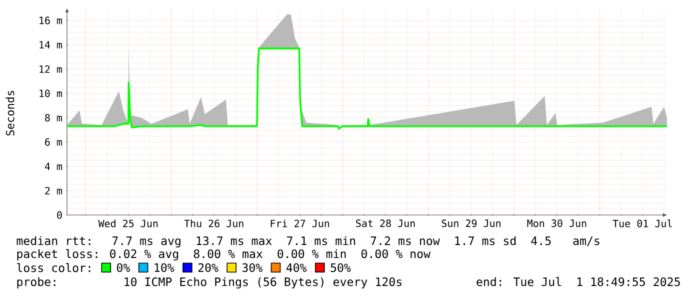 This screenshot has width=697, height=297. I want to click on x-tick-label: Tue 01 Jul, so click(642, 224).